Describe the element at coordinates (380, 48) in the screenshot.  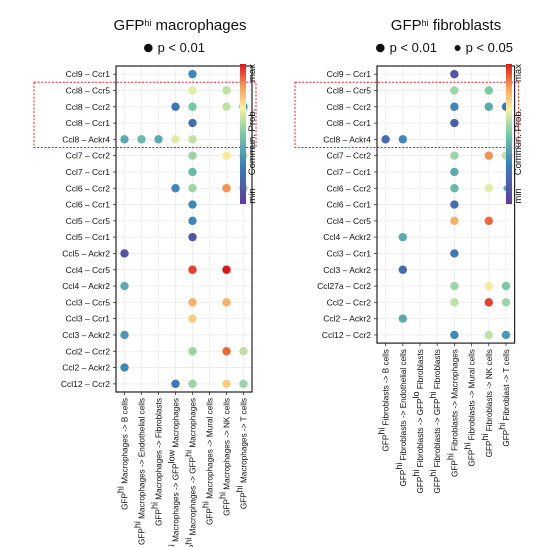
I see `legend-marker-large` at that location.